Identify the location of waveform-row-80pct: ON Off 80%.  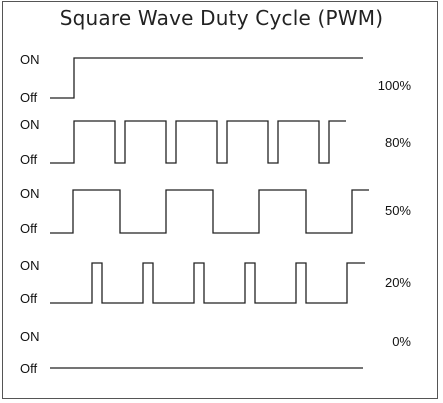
(215, 142).